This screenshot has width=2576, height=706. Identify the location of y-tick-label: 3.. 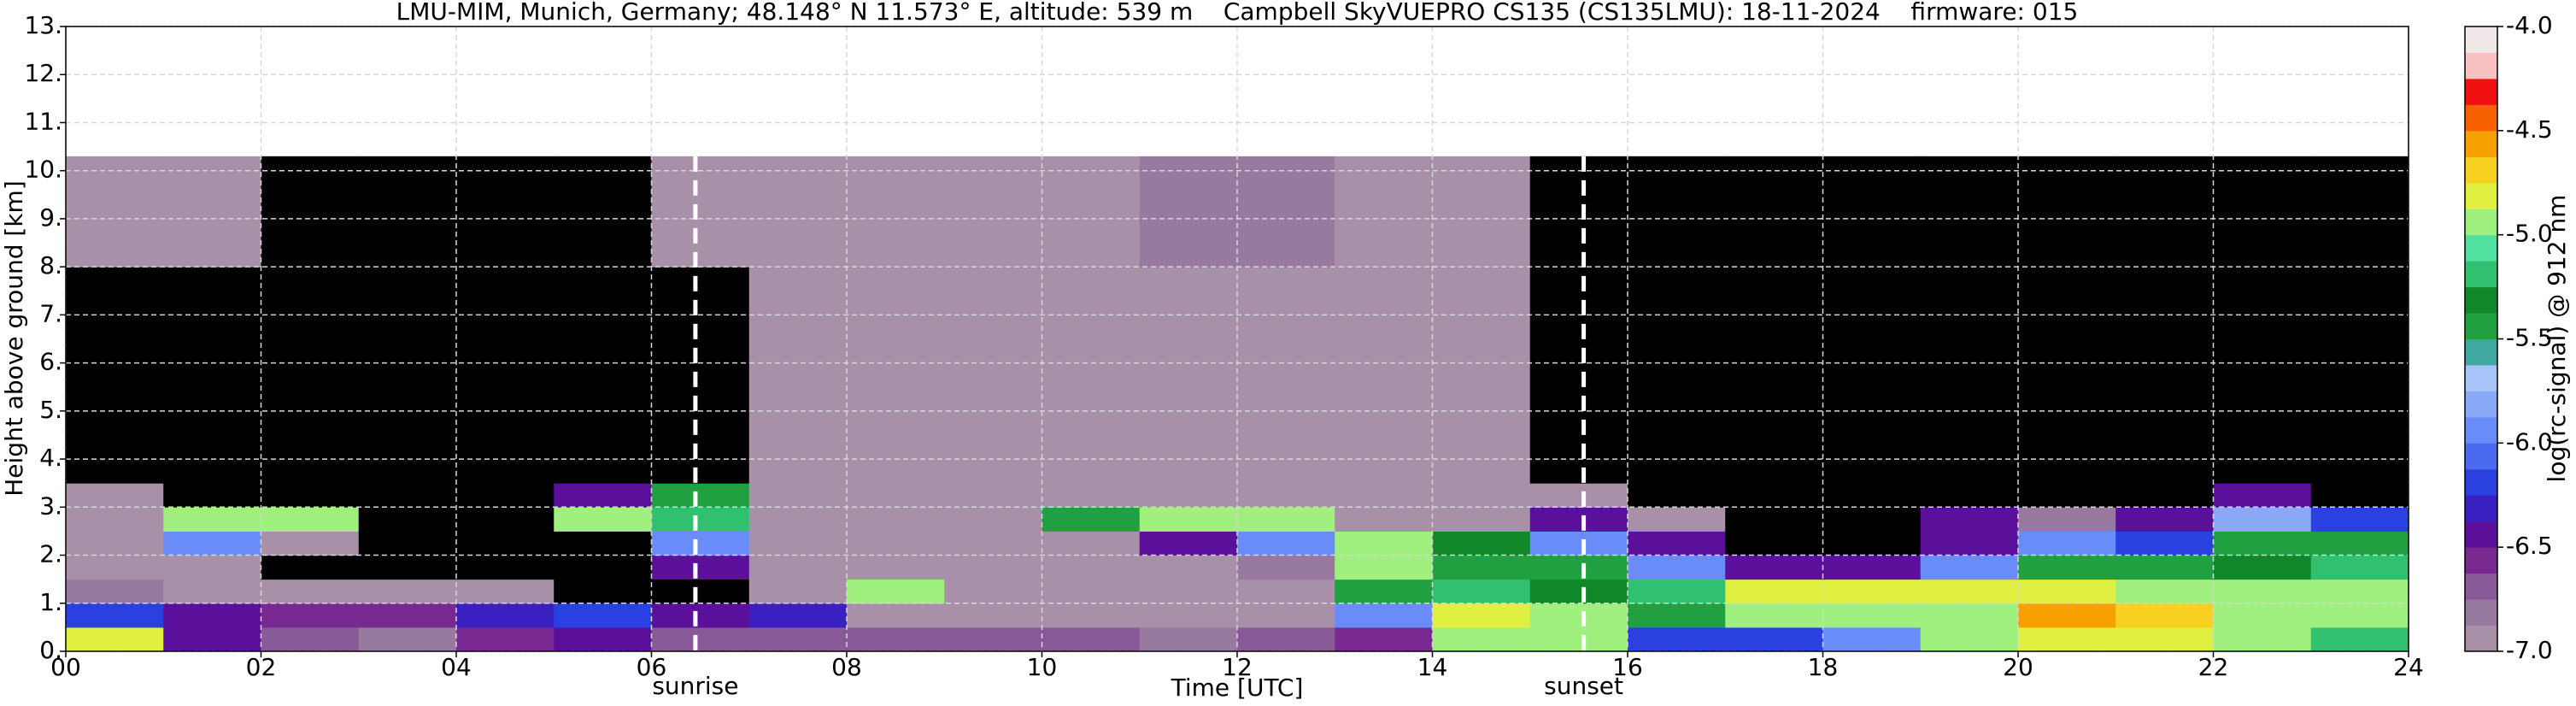
(50, 505).